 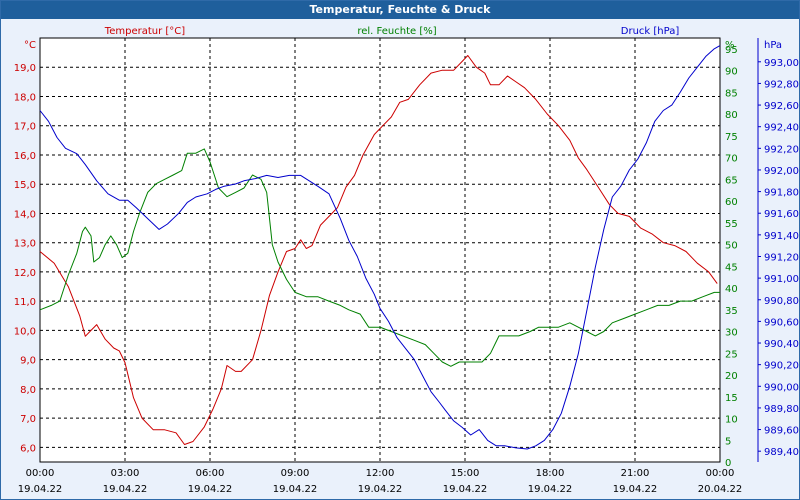 What do you see at coordinates (25, 97) in the screenshot?
I see `temperature-tick-label: 18,0` at bounding box center [25, 97].